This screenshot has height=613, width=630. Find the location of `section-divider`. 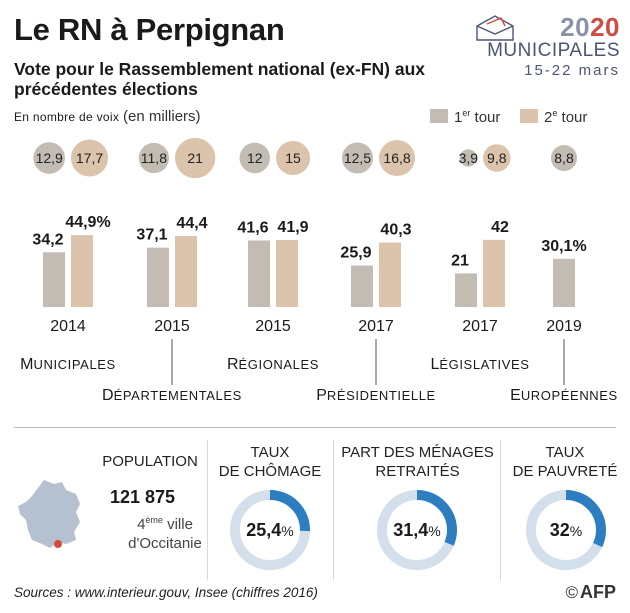

section-divider is located at coordinates (315, 427).